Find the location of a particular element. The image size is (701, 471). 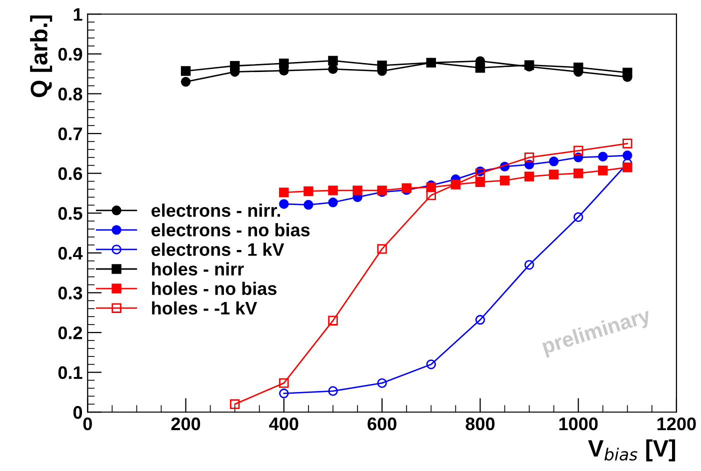

y-tick-label: 0.7 is located at coordinates (70, 133).